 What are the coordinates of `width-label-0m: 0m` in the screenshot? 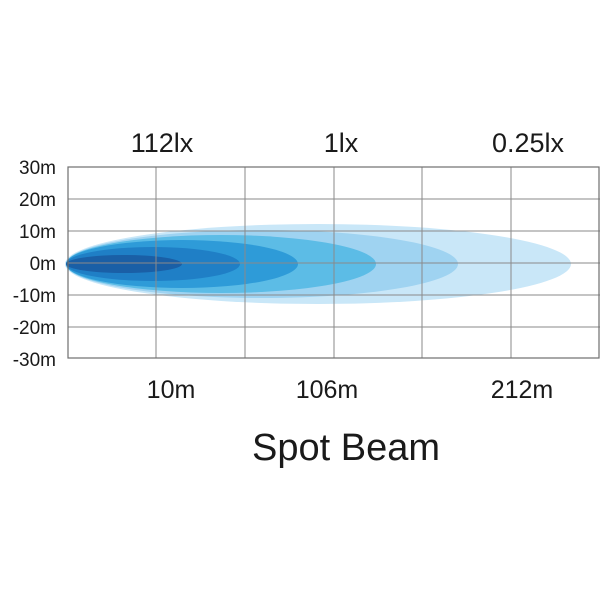 It's located at (43, 264).